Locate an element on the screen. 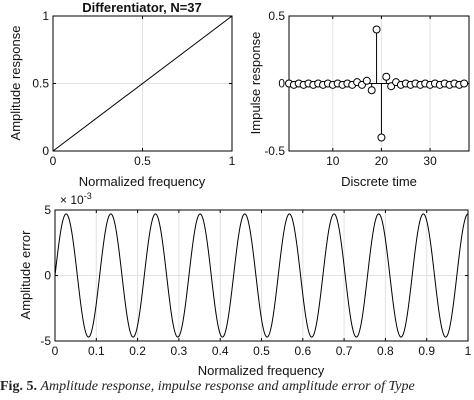 This screenshot has width=474, height=400. x-tick-label: 20 is located at coordinates (382, 161).